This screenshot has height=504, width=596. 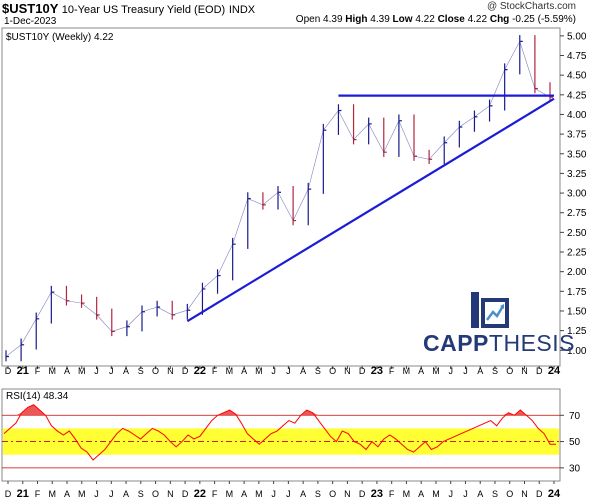 I want to click on close-value: 4.22, so click(x=477, y=19).